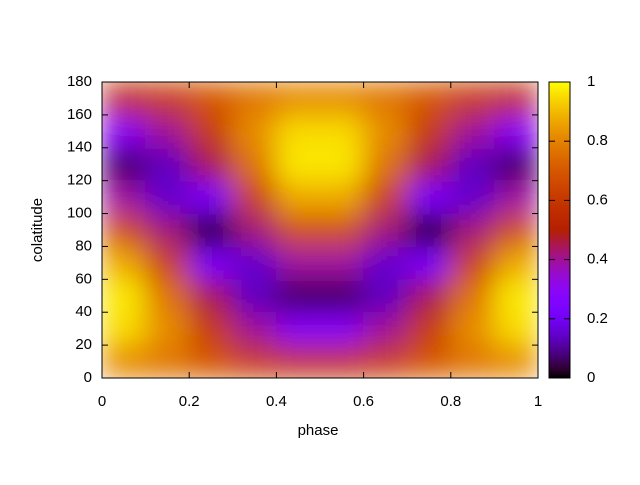 This screenshot has height=485, width=640. I want to click on colorbar-tick-label: 1, so click(591, 81).